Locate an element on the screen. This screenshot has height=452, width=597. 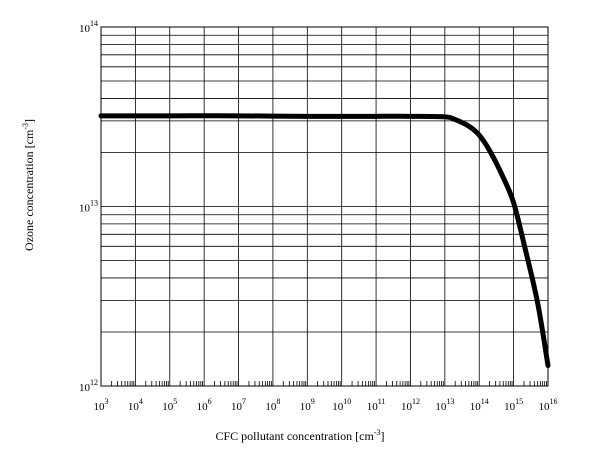
x-tick-label: 10⁷ is located at coordinates (238, 405).